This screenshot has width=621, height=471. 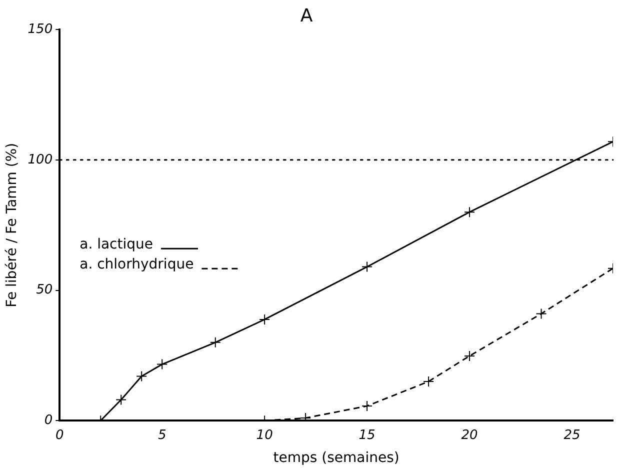 I want to click on x-tick-label: 10, so click(x=264, y=435).